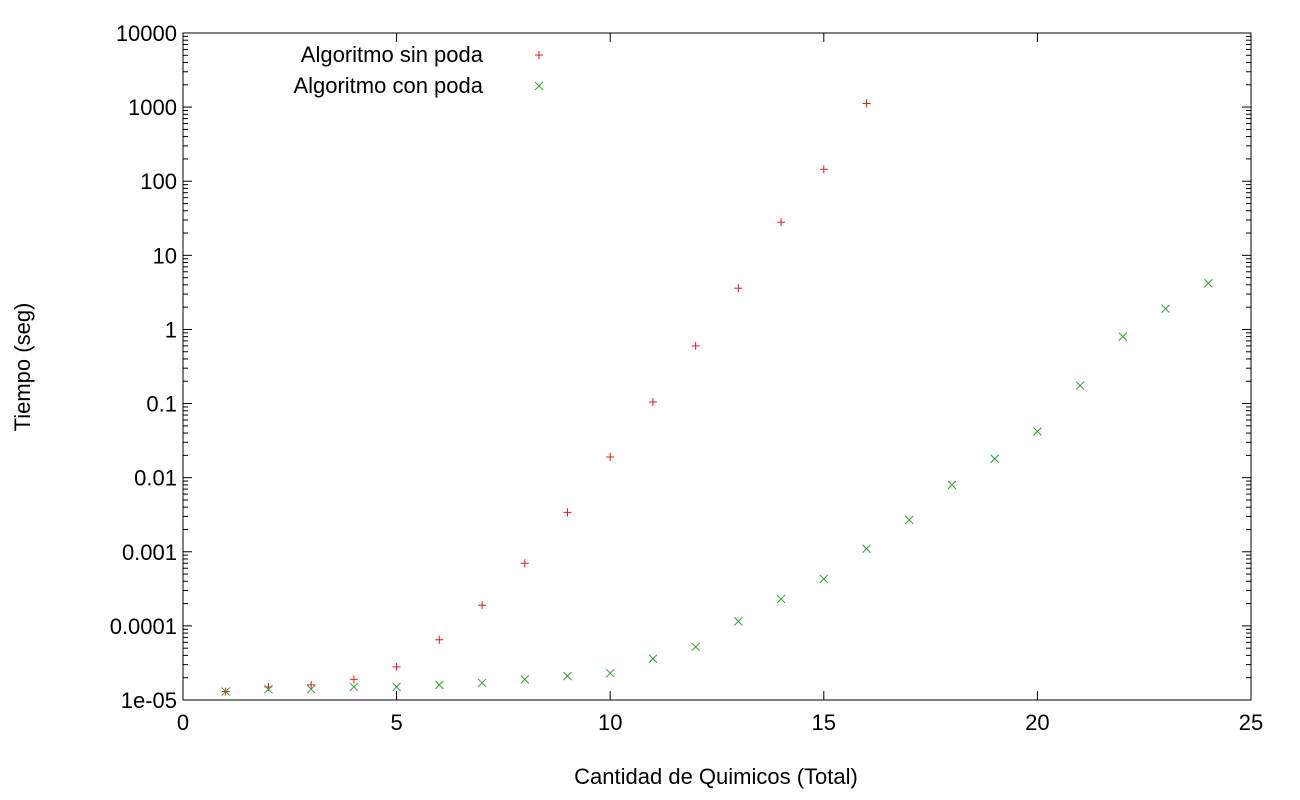 The image size is (1300, 800). What do you see at coordinates (171, 329) in the screenshot?
I see `y-tick-label: 1` at bounding box center [171, 329].